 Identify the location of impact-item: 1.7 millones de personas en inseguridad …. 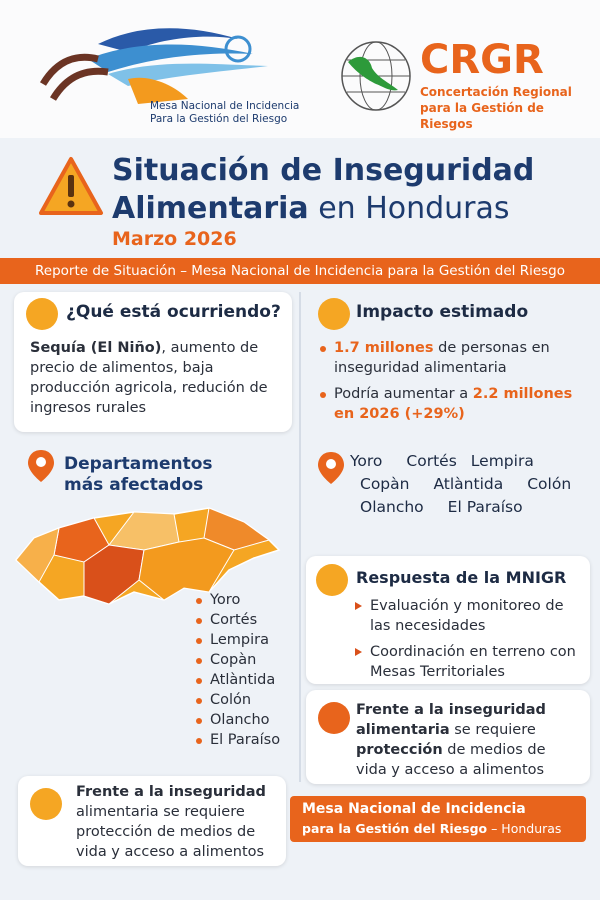
(453, 358).